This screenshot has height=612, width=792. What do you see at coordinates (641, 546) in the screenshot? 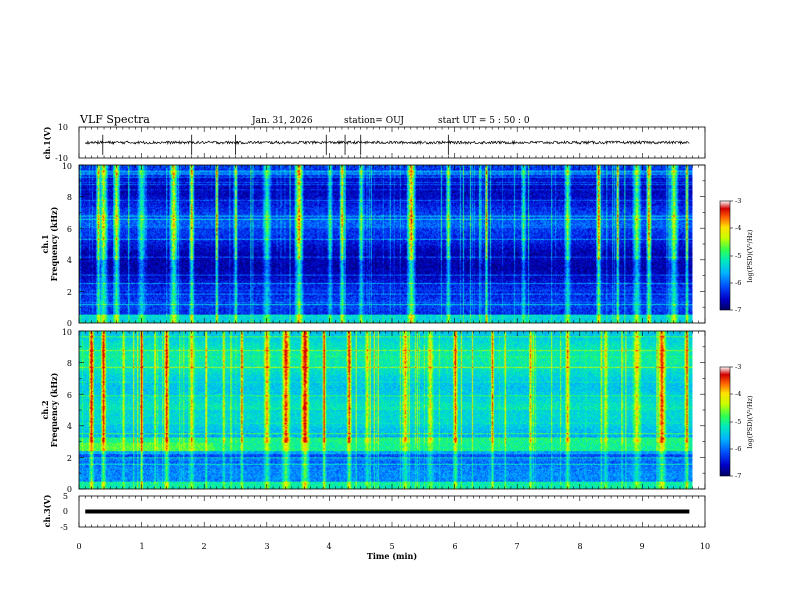
I see `x-tick-label: 9` at bounding box center [641, 546].